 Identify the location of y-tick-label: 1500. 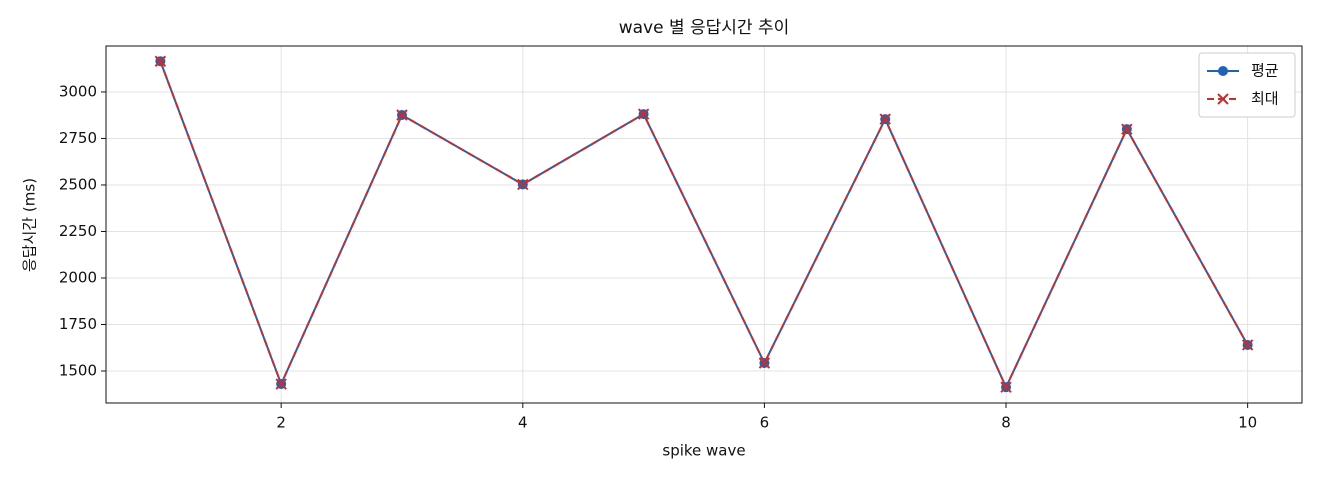
(78, 371).